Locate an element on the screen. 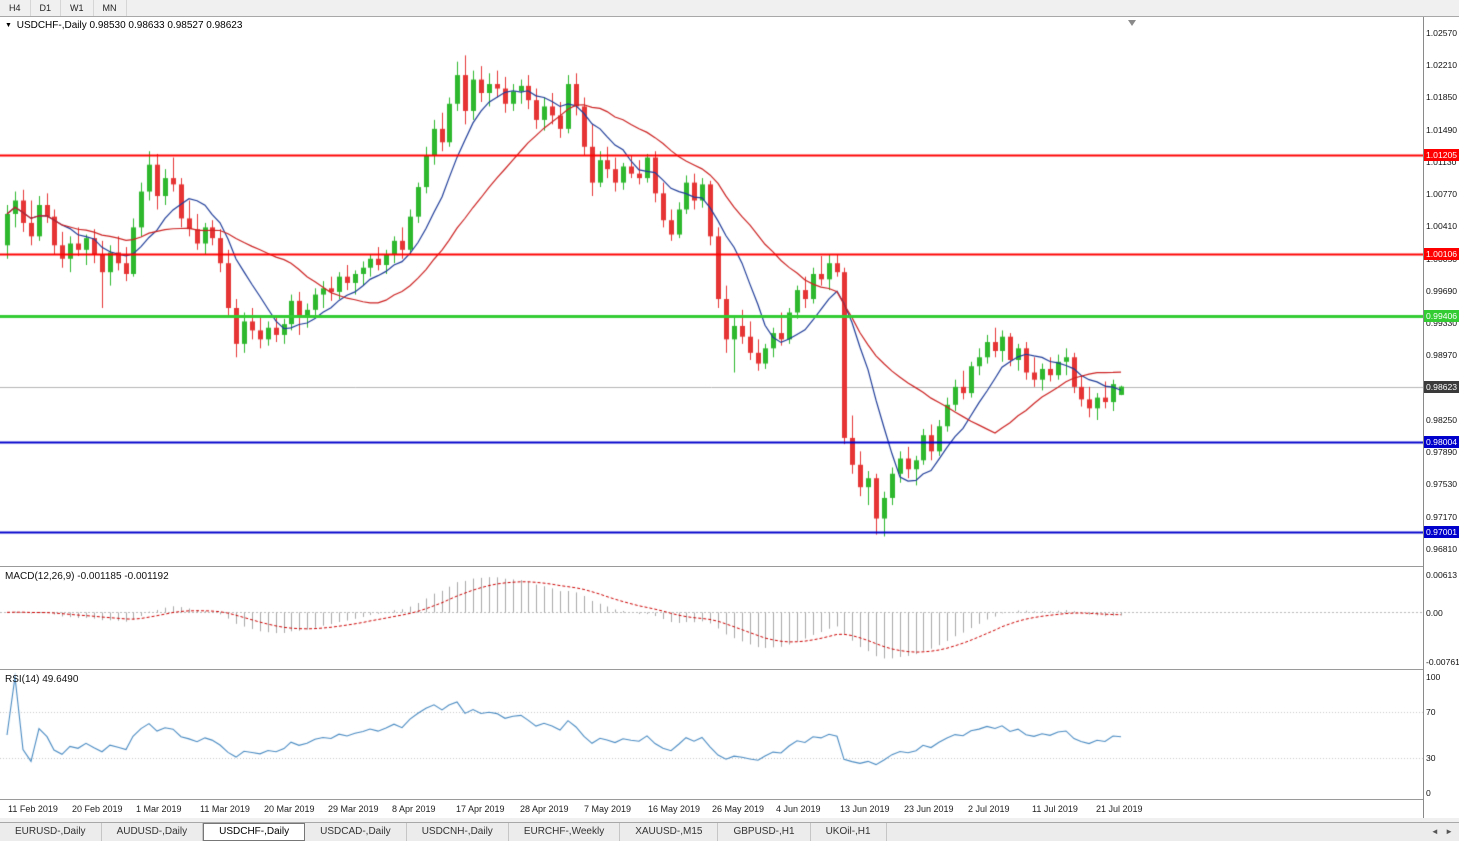  price-axis-tick: 1.02570 is located at coordinates (1442, 33).